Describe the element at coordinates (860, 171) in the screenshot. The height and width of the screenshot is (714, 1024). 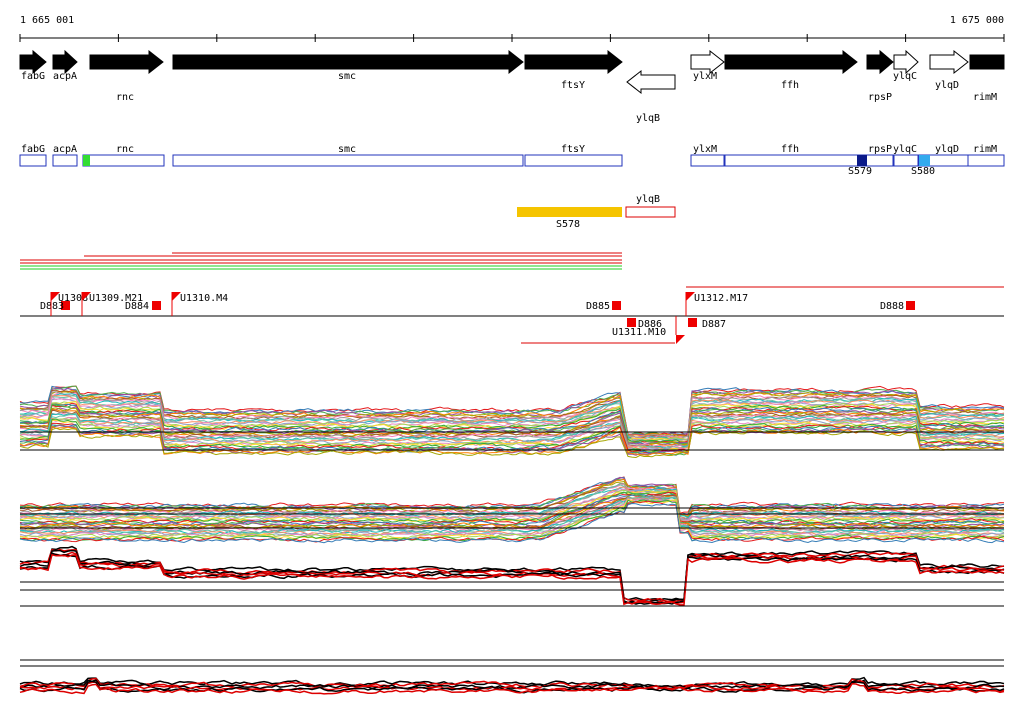
I see `segment-label: S579` at that location.